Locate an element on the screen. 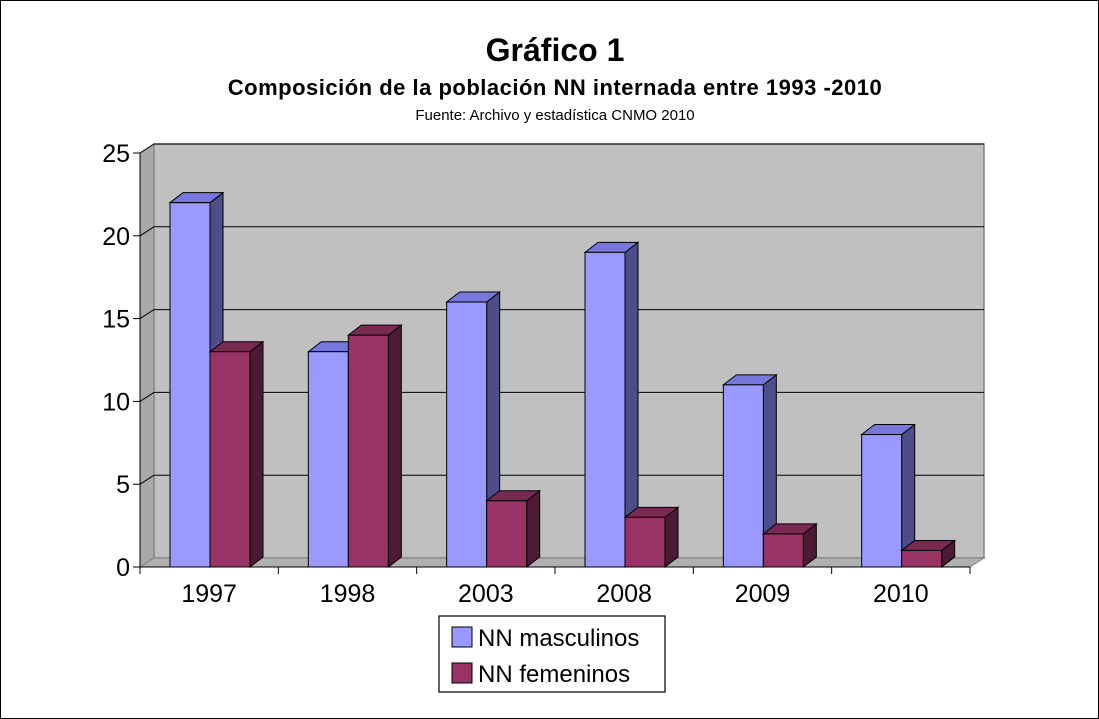 The width and height of the screenshot is (1099, 719). plot-side-wall is located at coordinates (147, 355).